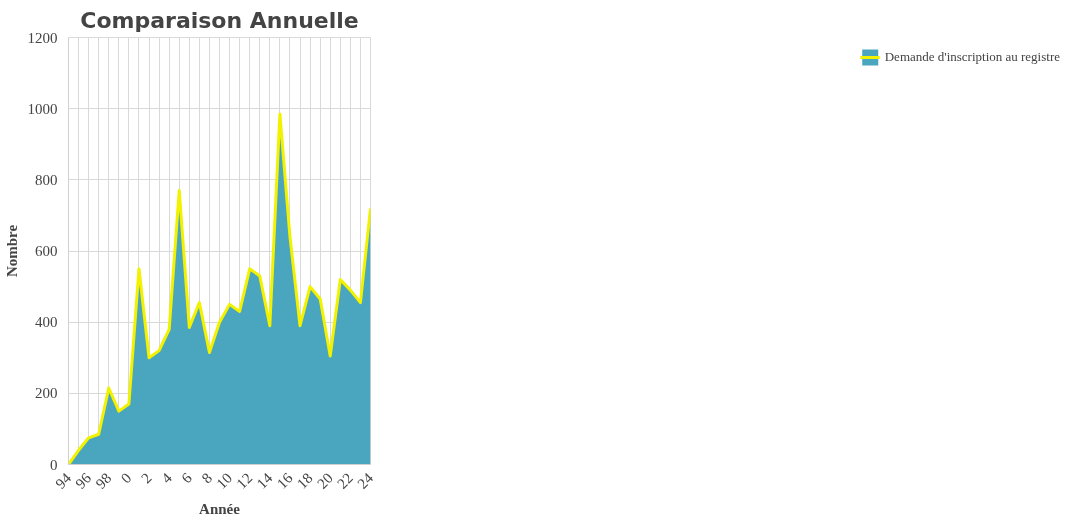 This screenshot has width=1078, height=527. What do you see at coordinates (42, 108) in the screenshot?
I see `y-tick-label: 1000` at bounding box center [42, 108].